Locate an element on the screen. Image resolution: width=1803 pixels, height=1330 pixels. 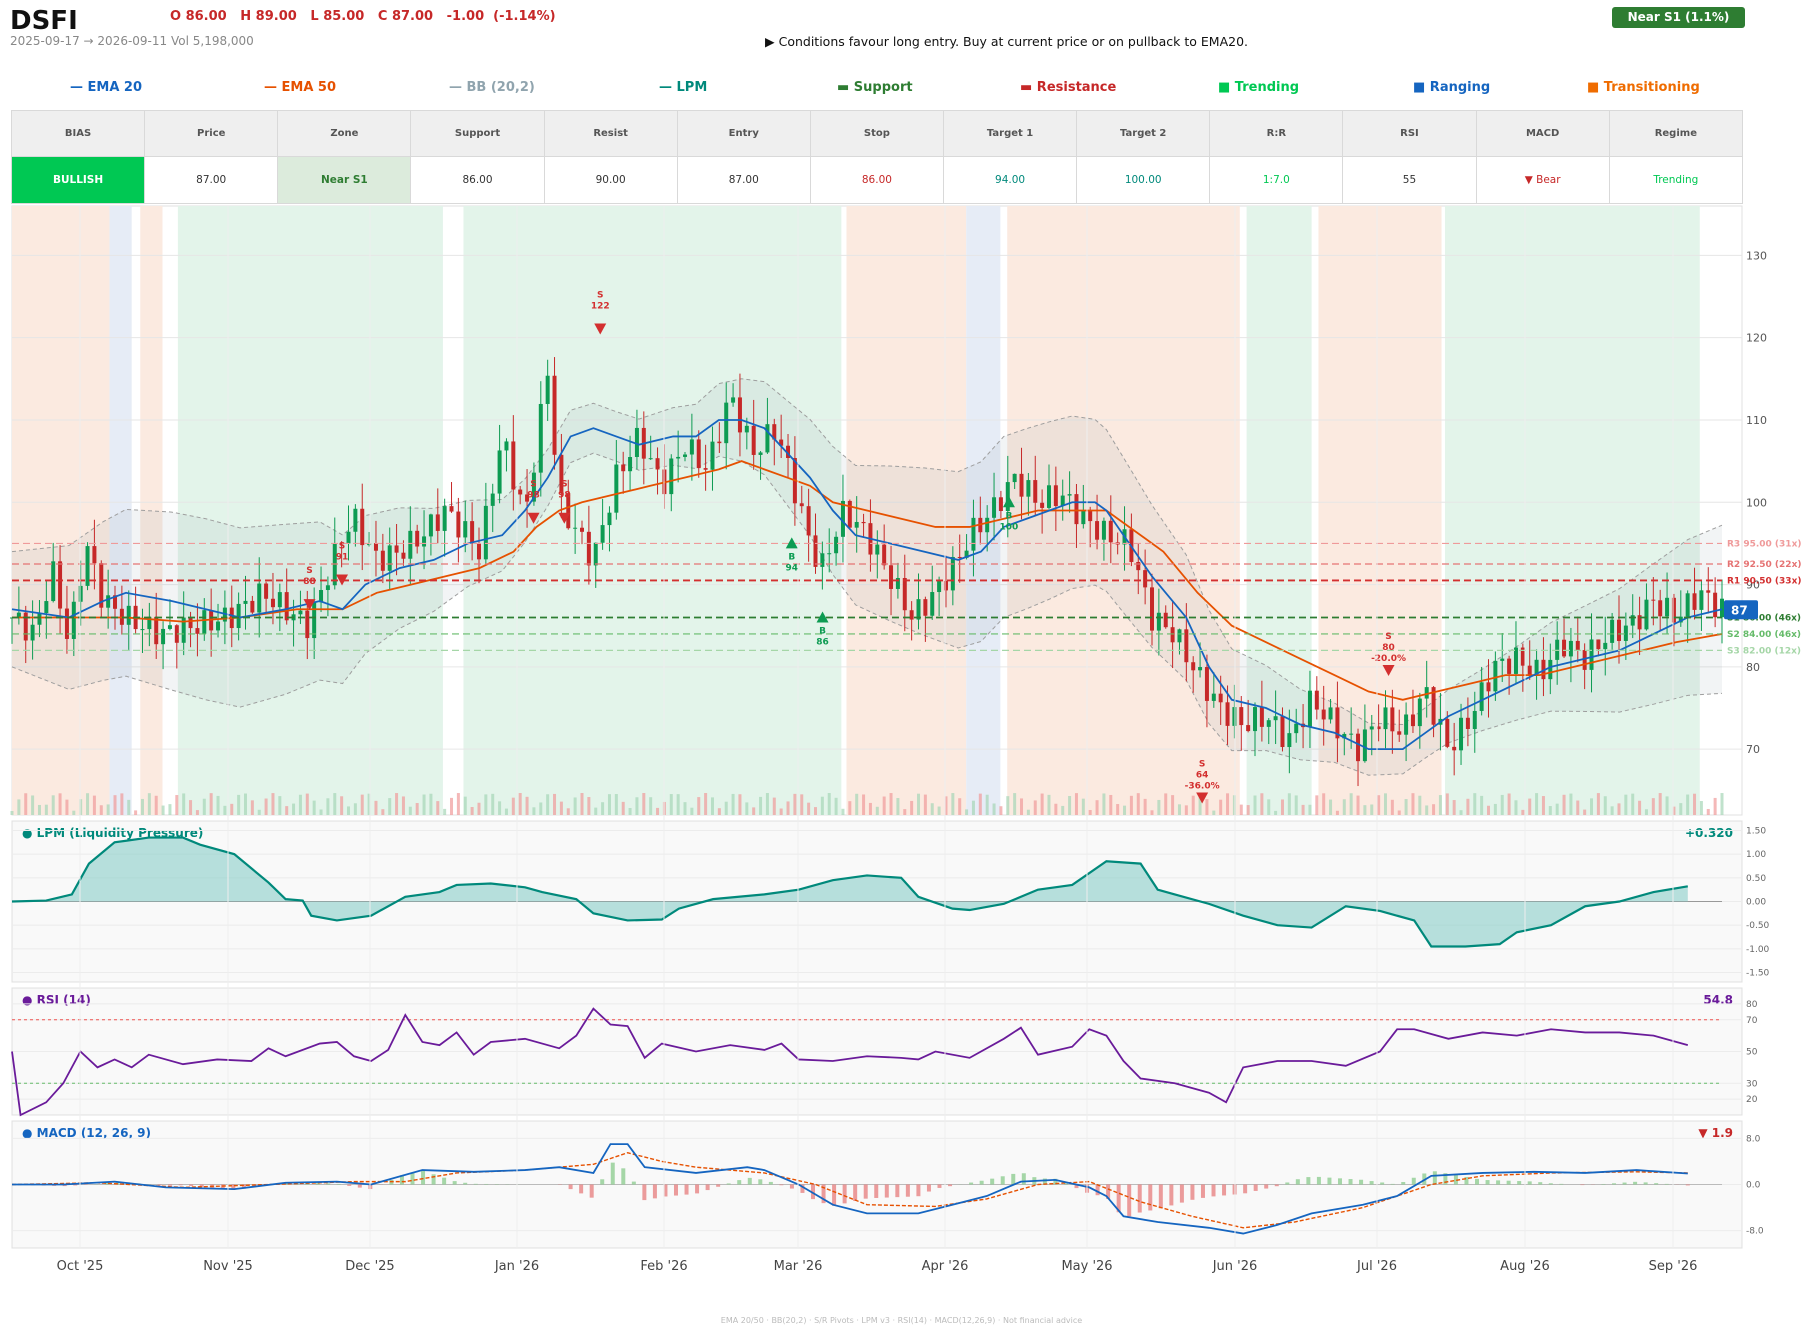
legend-support: ▬ Support is located at coordinates (875, 87).